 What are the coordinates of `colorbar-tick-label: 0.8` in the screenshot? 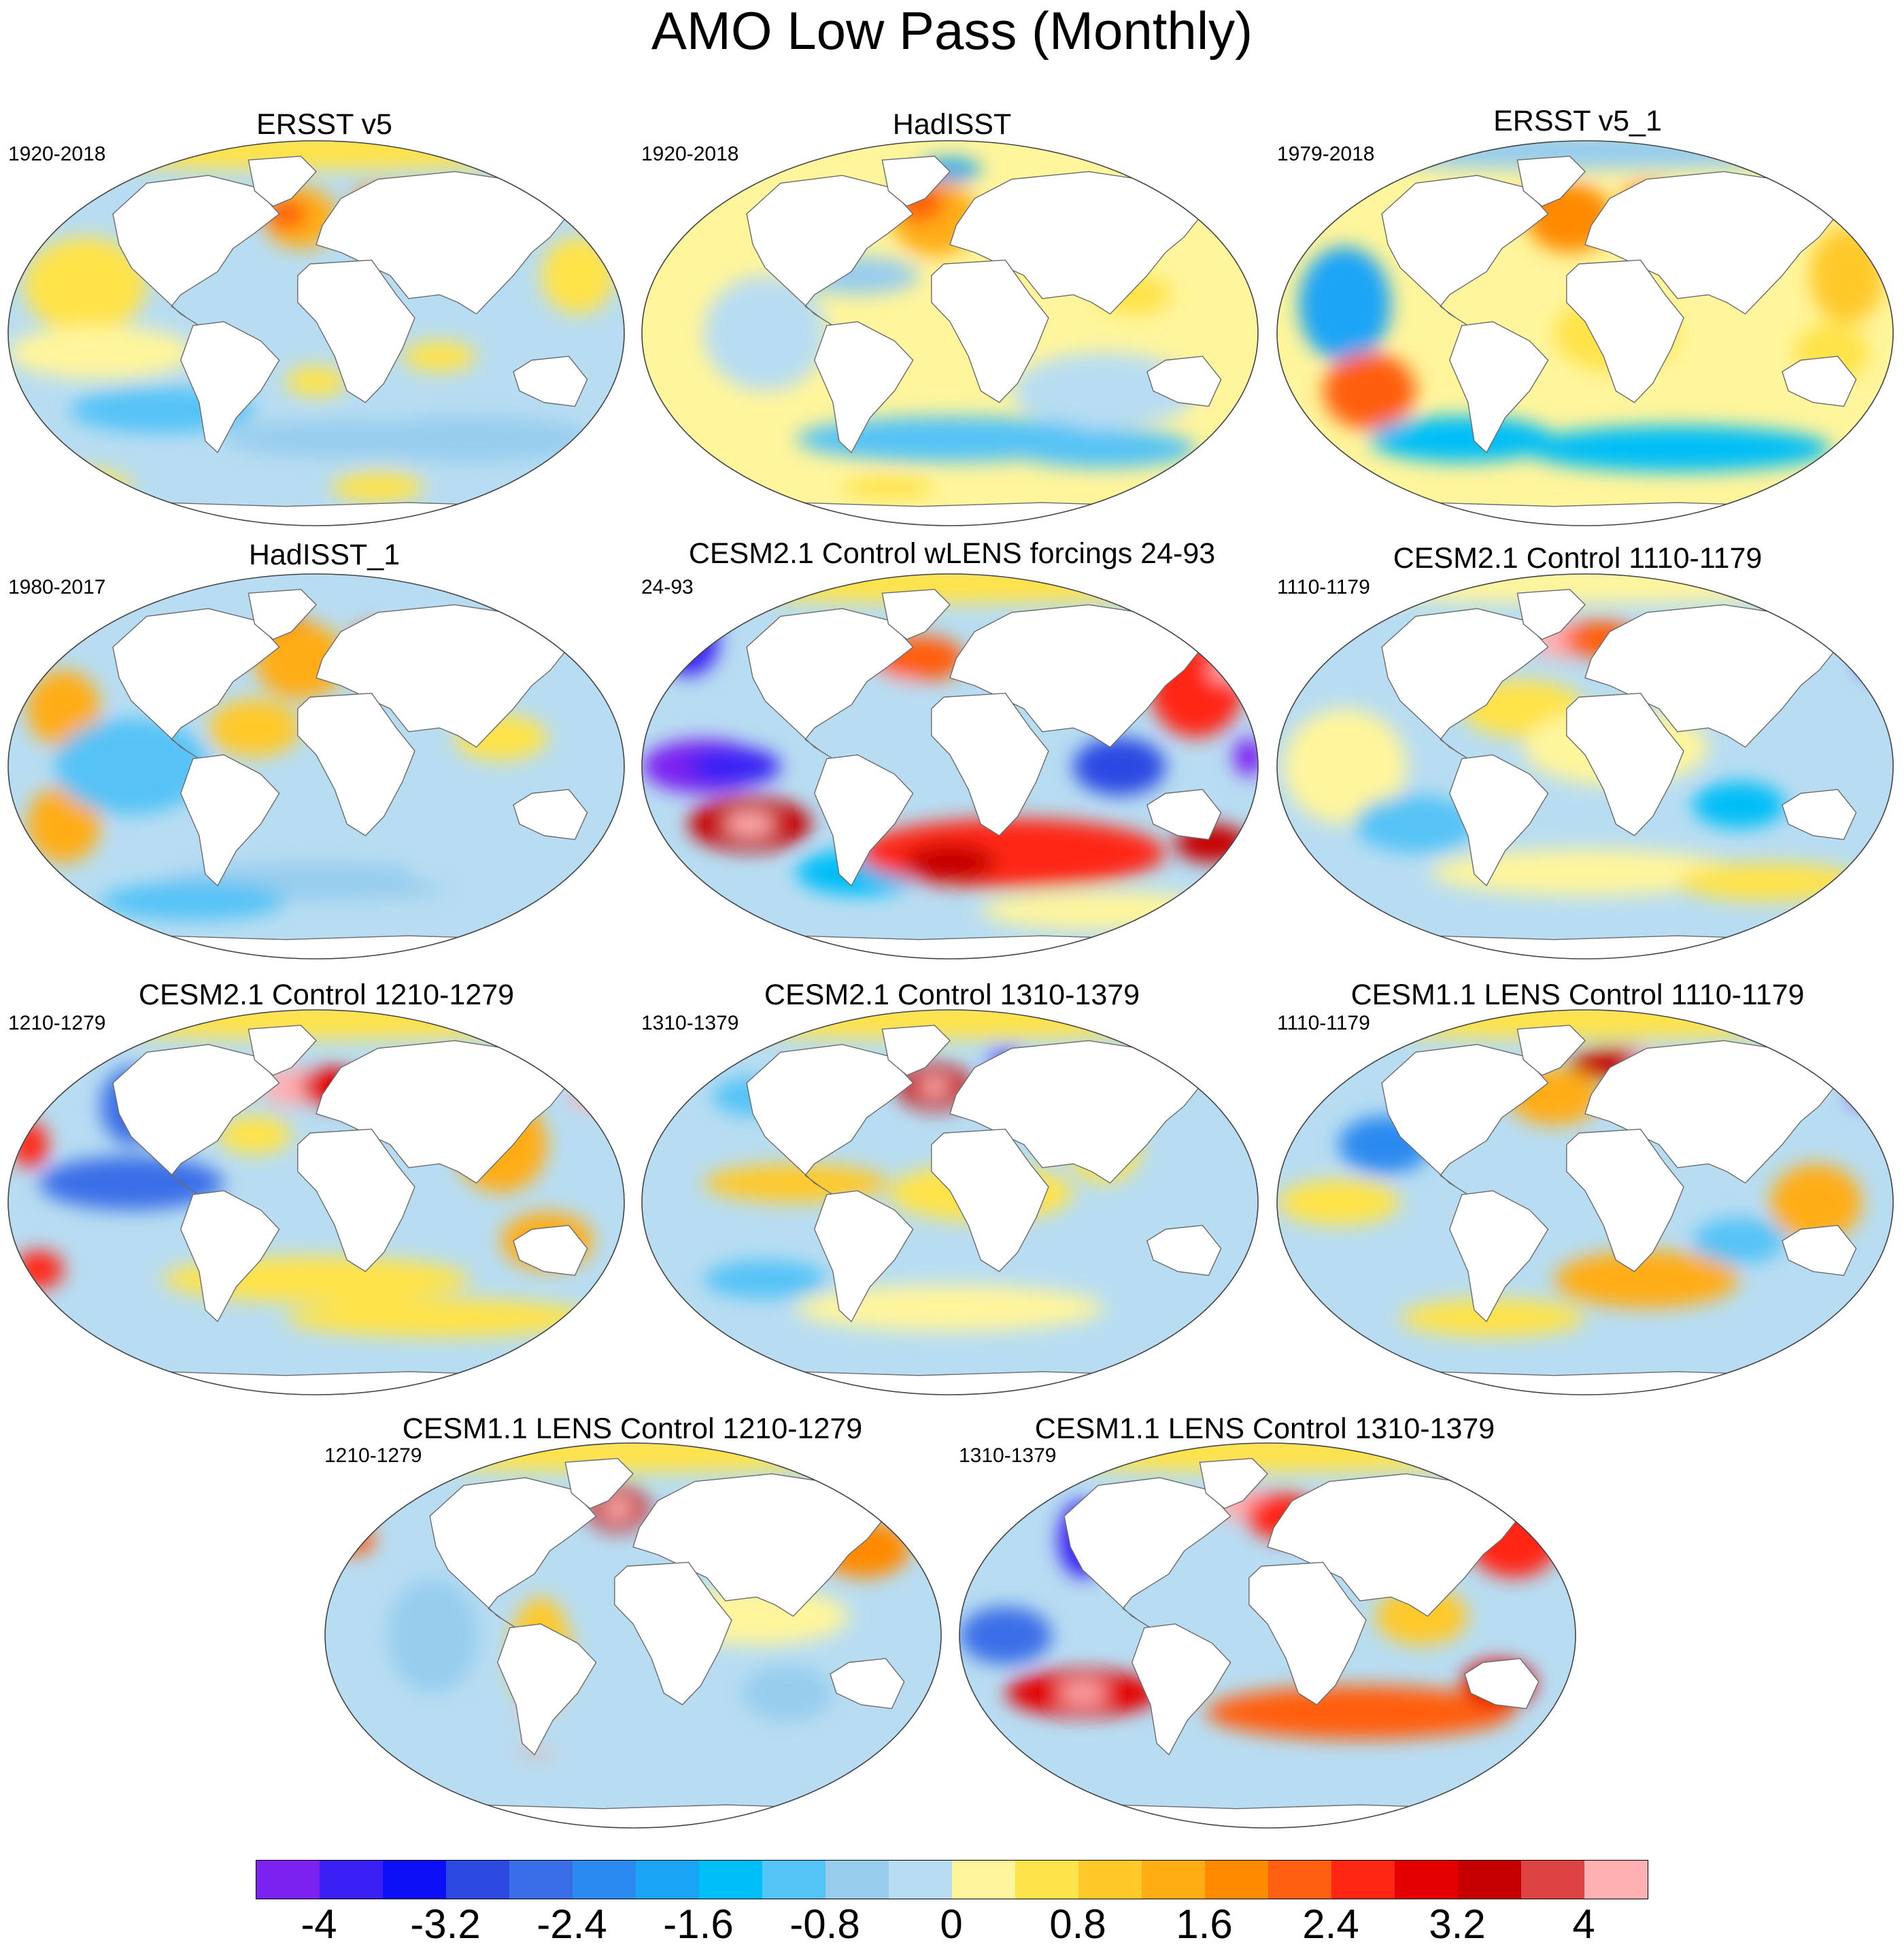 It's located at (1078, 1924).